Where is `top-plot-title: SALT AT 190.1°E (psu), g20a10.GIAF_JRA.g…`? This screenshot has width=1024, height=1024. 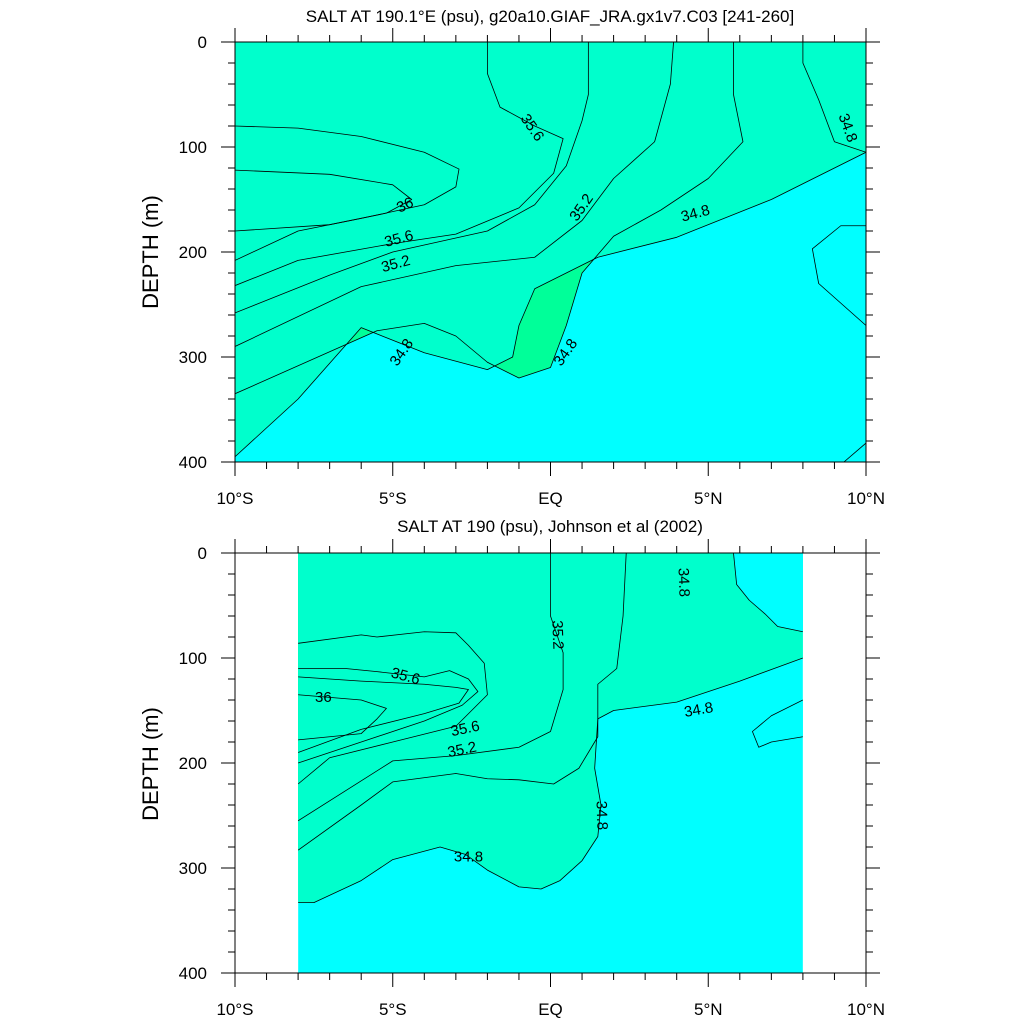
top-plot-title: SALT AT 190.1°E (psu), g20a10.GIAF_JRA.g… is located at coordinates (550, 16).